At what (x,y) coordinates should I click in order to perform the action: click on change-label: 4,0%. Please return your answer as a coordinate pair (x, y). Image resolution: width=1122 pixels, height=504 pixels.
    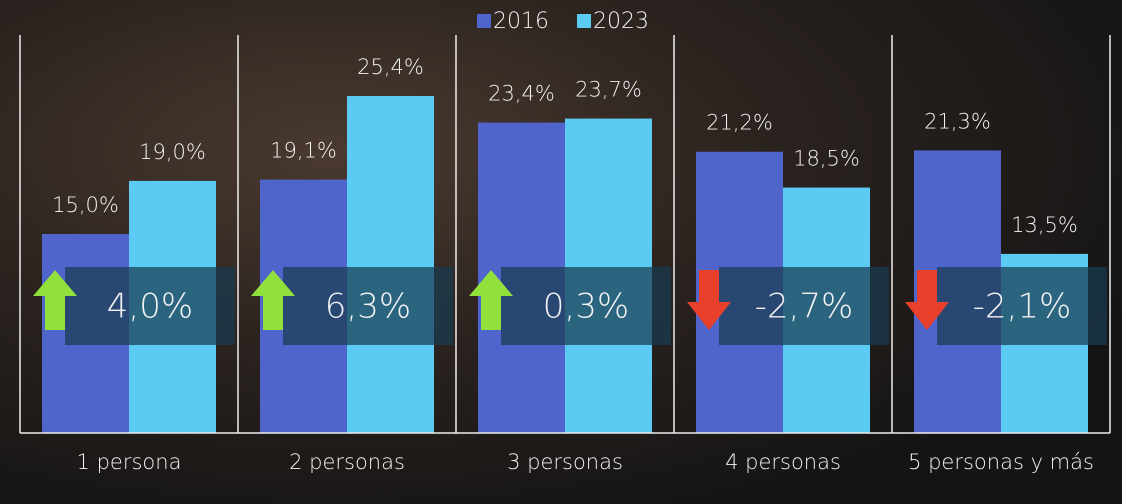
    Looking at the image, I should click on (150, 307).